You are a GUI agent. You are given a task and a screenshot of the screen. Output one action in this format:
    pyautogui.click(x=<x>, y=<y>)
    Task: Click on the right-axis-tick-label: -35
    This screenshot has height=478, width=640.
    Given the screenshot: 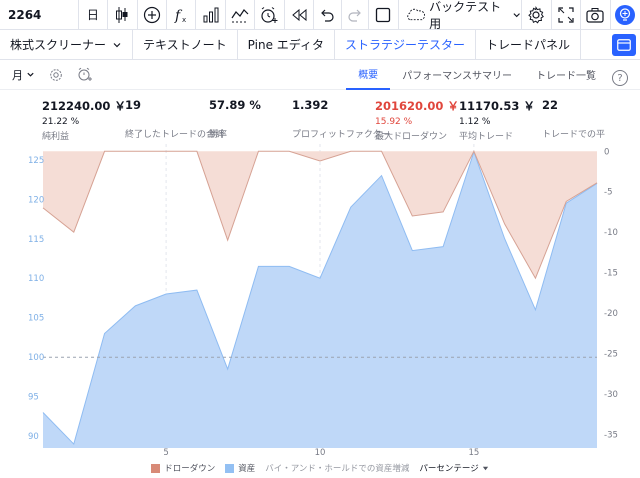 What is the action you would take?
    pyautogui.click(x=611, y=435)
    